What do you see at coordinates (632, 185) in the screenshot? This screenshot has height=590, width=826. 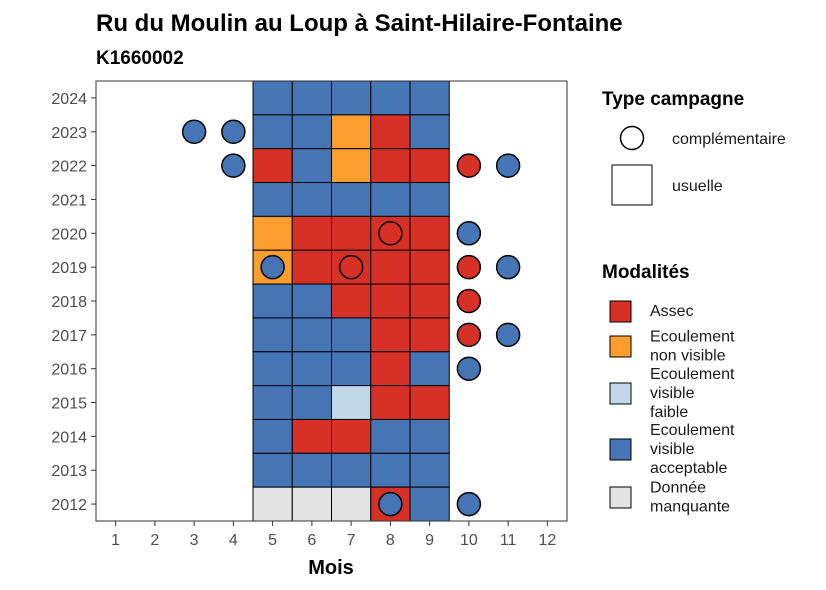 I see `legend-key-usuelle` at bounding box center [632, 185].